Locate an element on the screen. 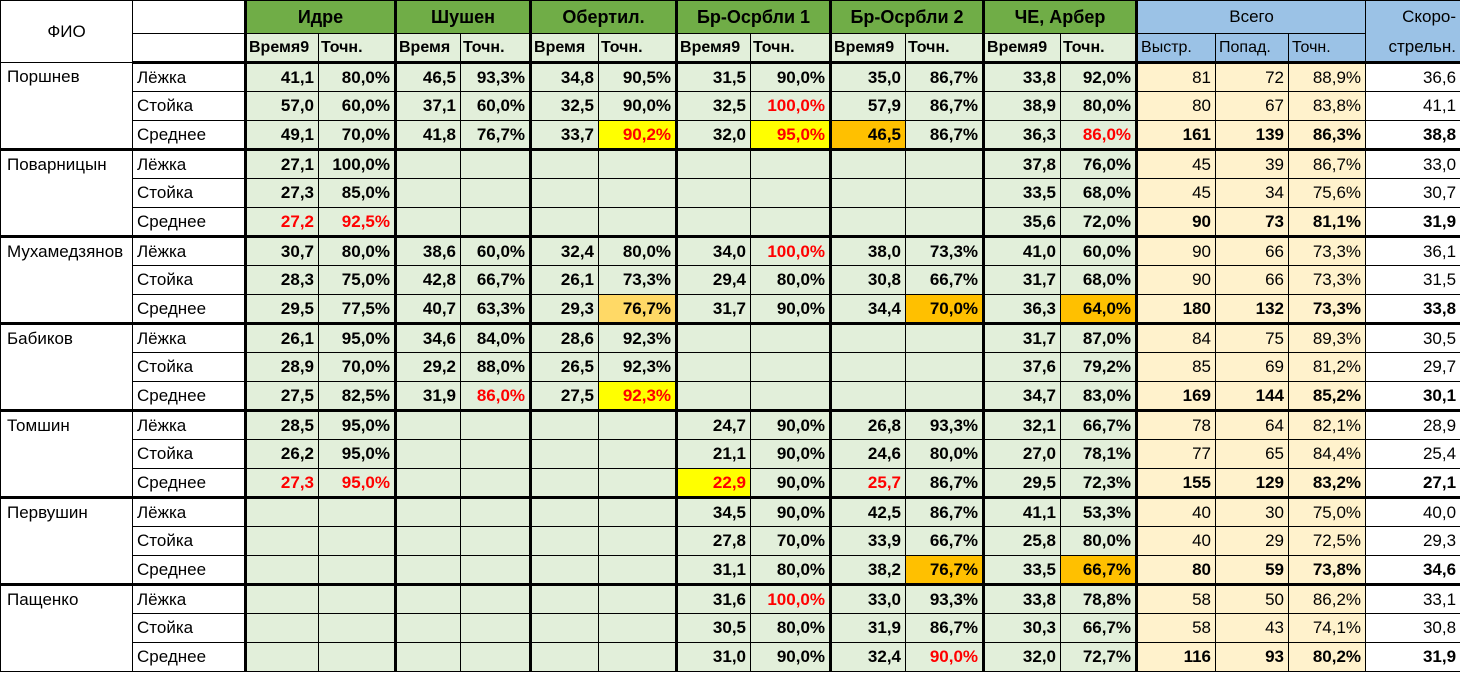  shooting-position: Лёжка is located at coordinates (189, 511).